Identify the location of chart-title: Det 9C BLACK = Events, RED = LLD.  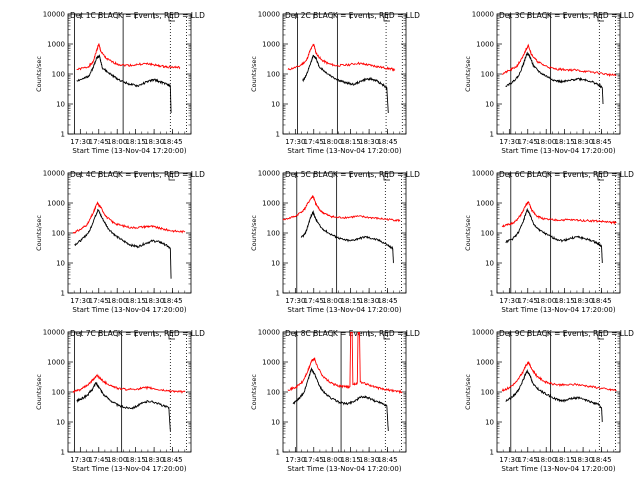
(566, 333).